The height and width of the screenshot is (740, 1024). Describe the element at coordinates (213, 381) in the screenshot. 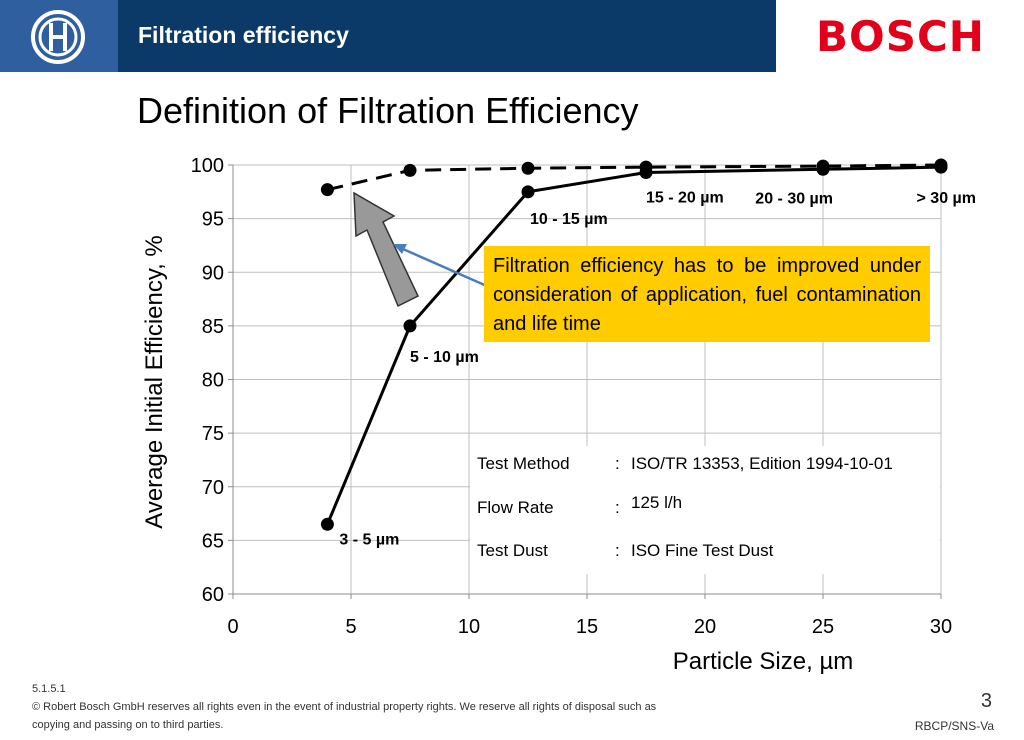

I see `y-tick-label: 80` at that location.